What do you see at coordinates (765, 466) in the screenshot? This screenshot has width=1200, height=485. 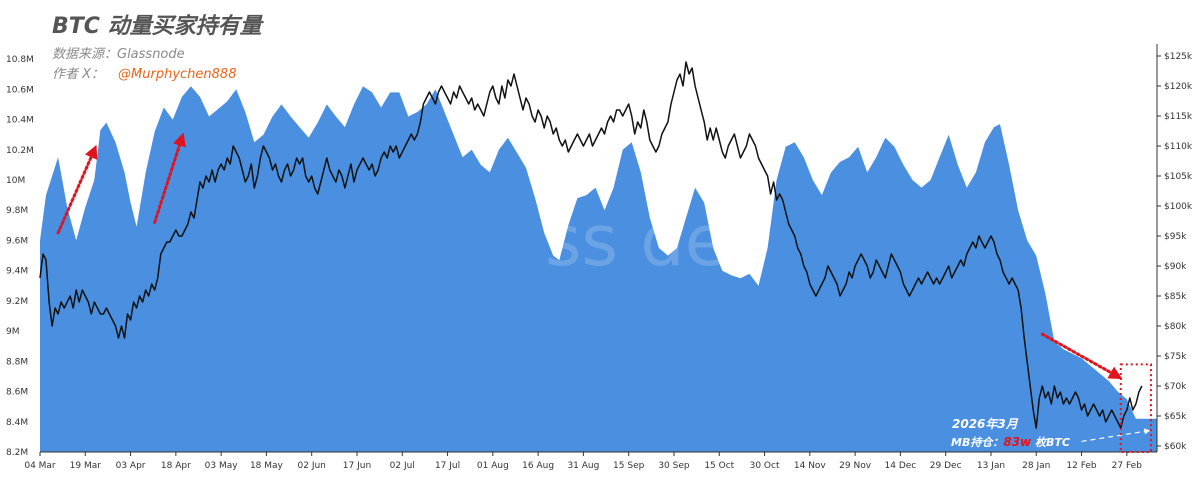 I see `x-tick-label: 30 Oct` at bounding box center [765, 466].